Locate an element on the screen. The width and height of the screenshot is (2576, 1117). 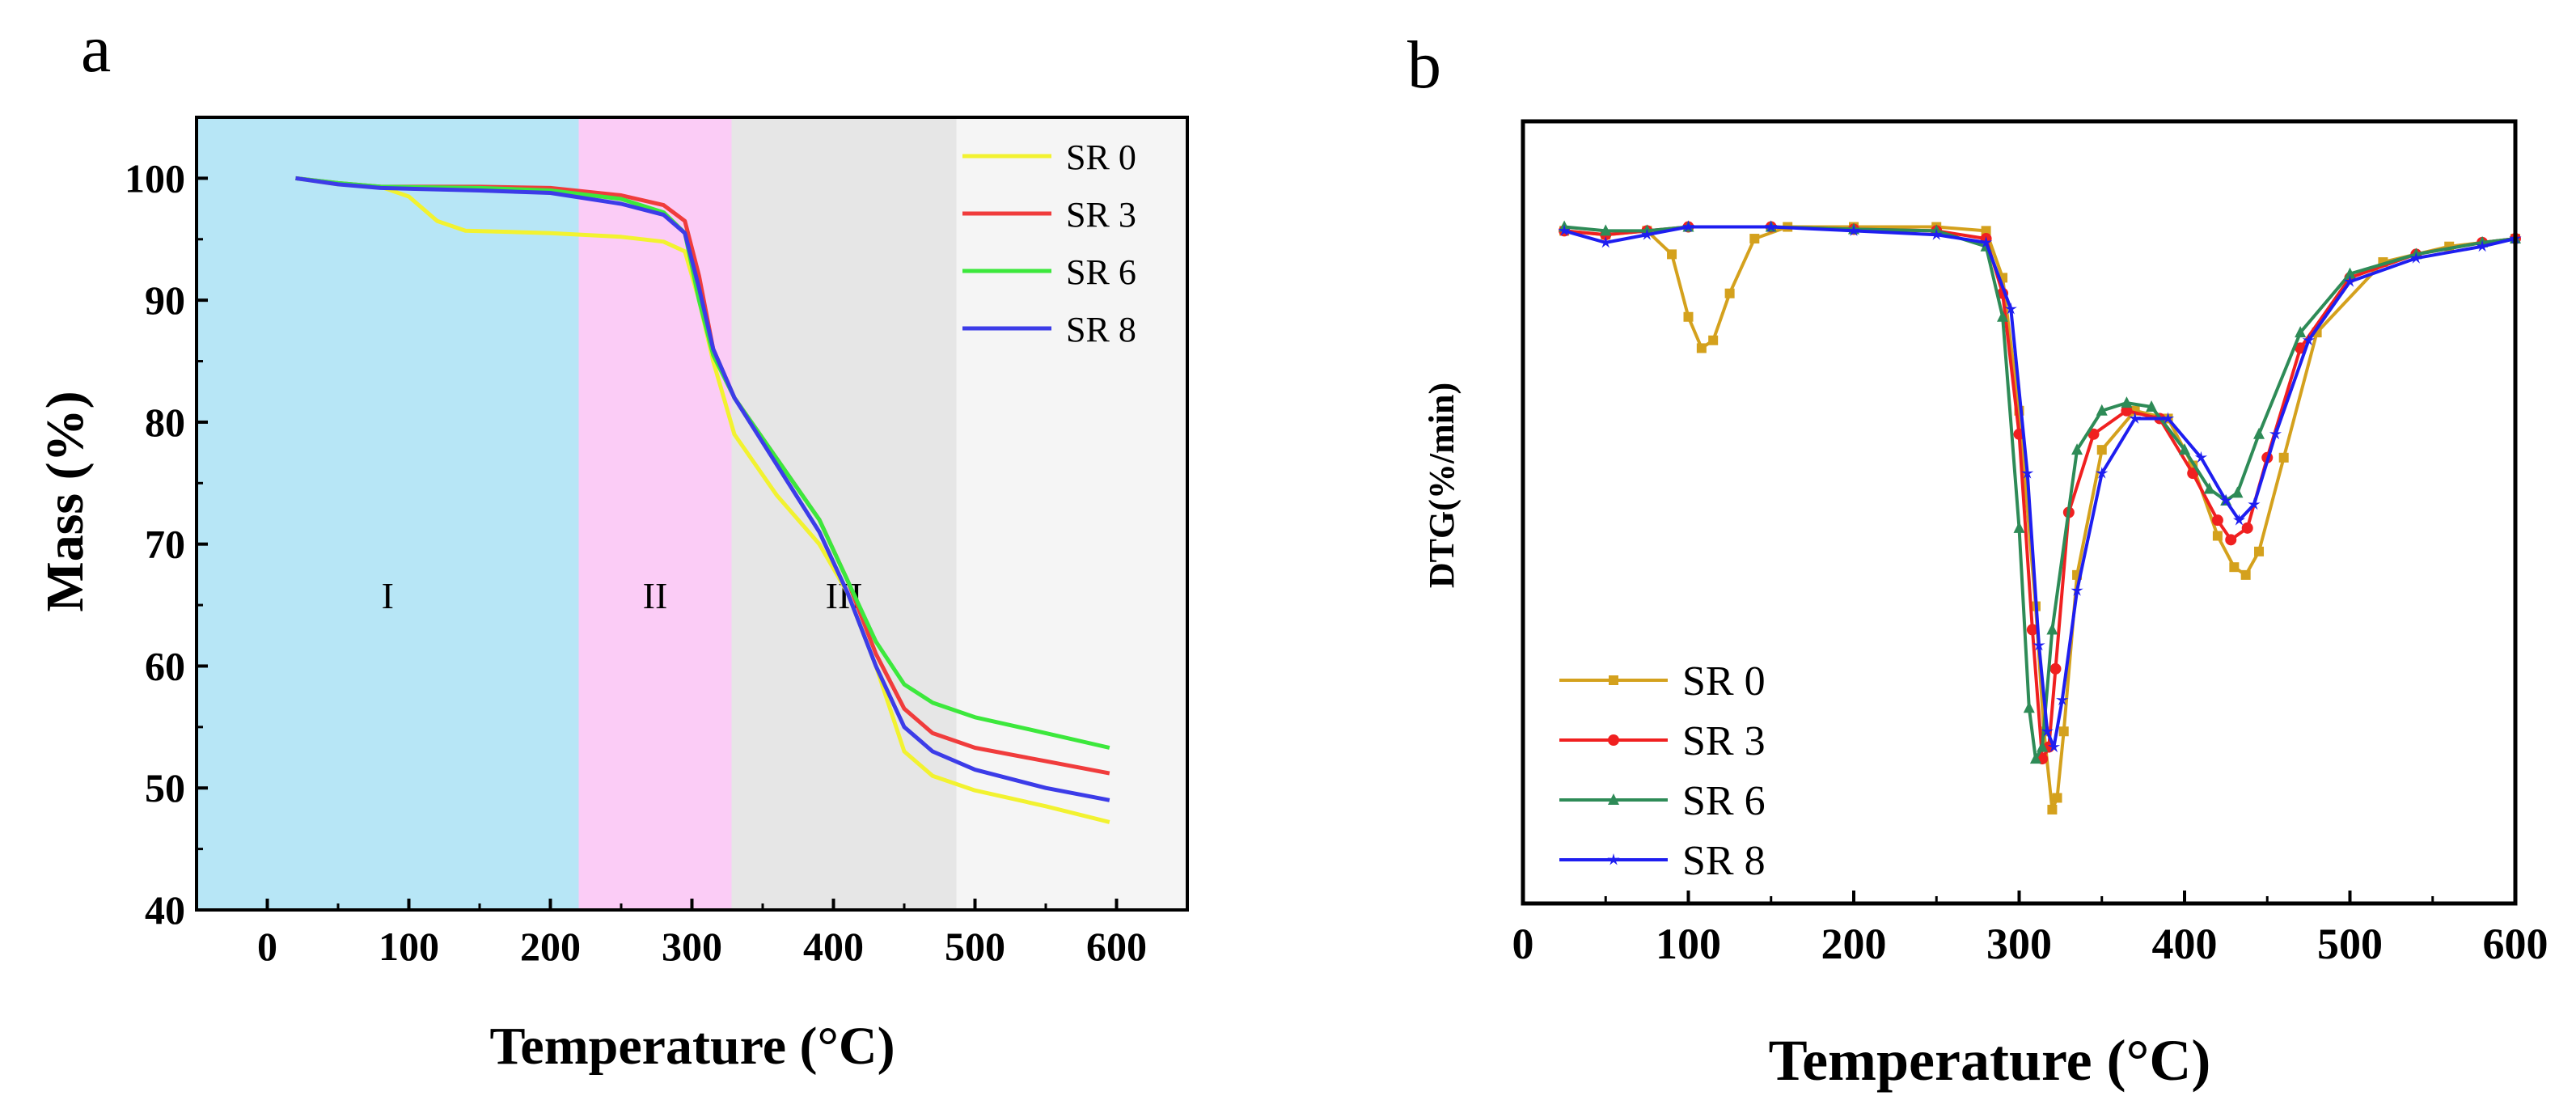
panel-label-a: a is located at coordinates (96, 49).